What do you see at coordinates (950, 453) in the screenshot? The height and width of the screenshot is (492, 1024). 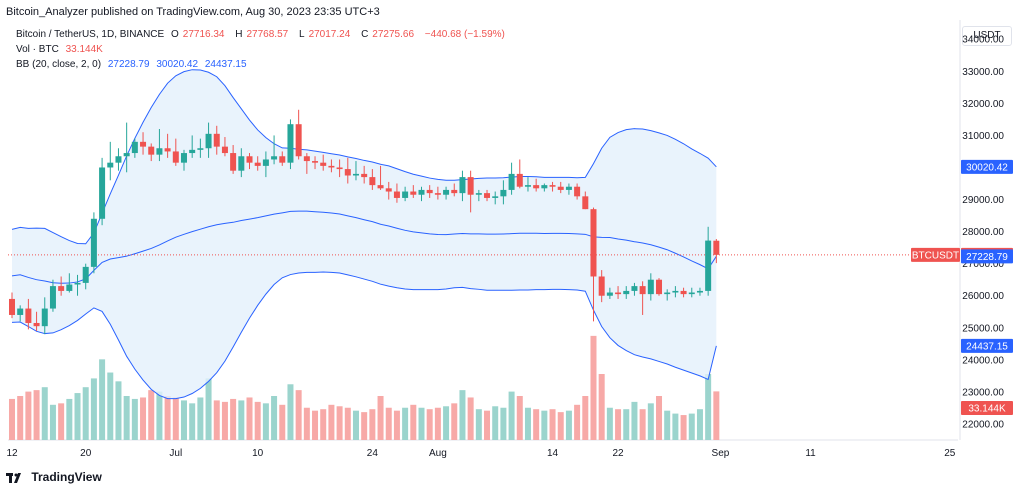 I see `x-tick-label: 25` at bounding box center [950, 453].